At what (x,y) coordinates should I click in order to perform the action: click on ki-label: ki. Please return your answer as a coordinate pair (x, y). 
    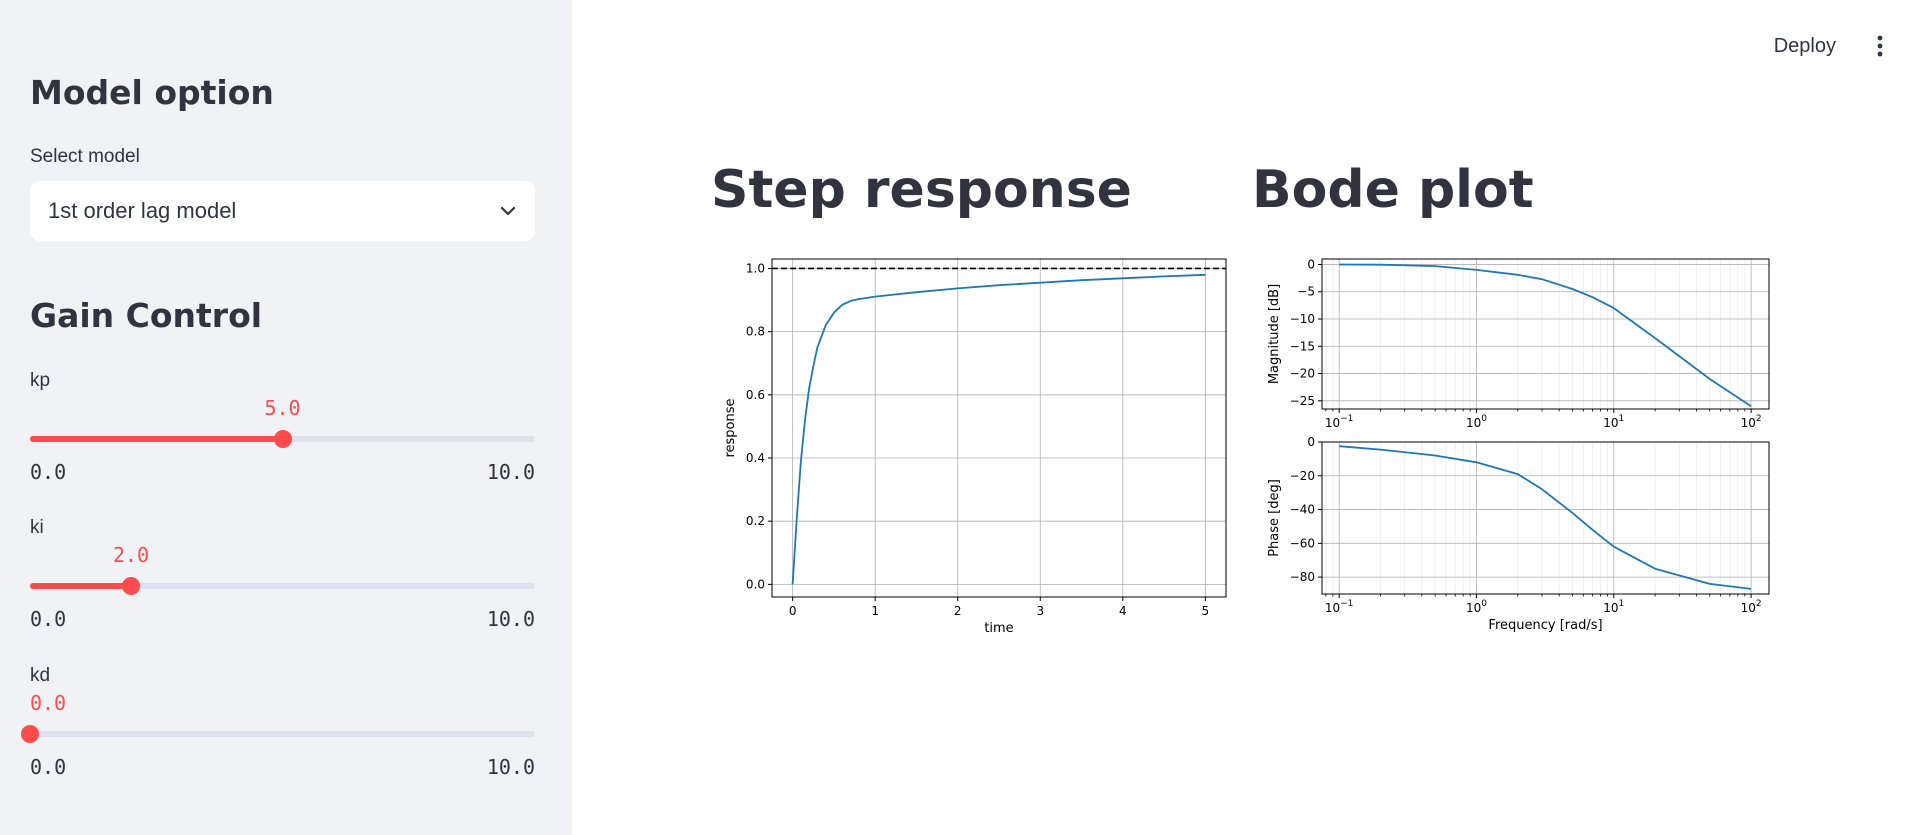
    Looking at the image, I should click on (37, 527).